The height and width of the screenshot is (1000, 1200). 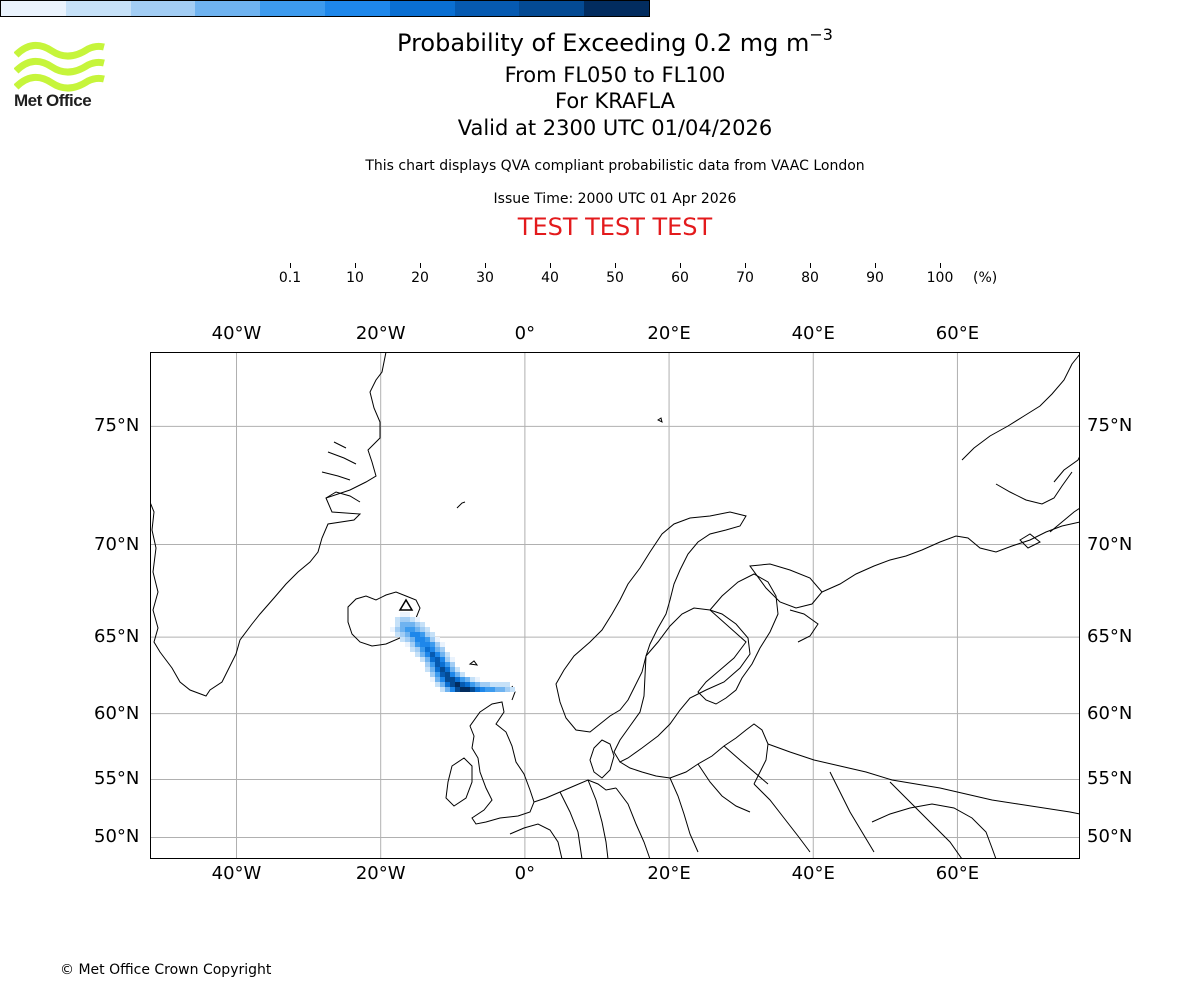 What do you see at coordinates (1110, 713) in the screenshot?
I see `latitude-label: 60°N` at bounding box center [1110, 713].